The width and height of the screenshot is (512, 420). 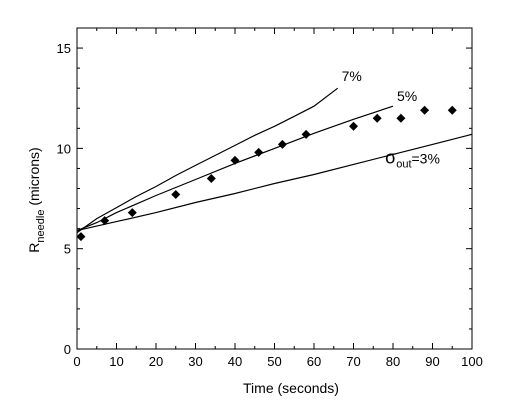 I want to click on curve-label-1: 5%, so click(x=407, y=96).